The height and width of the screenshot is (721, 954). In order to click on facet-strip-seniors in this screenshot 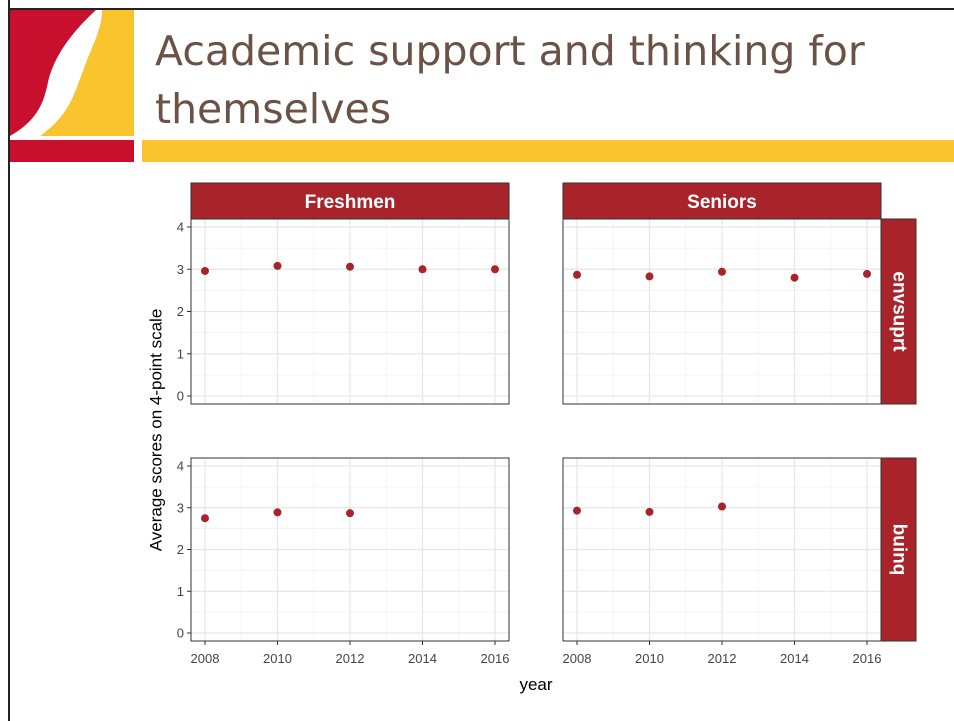, I will do `click(722, 201)`.